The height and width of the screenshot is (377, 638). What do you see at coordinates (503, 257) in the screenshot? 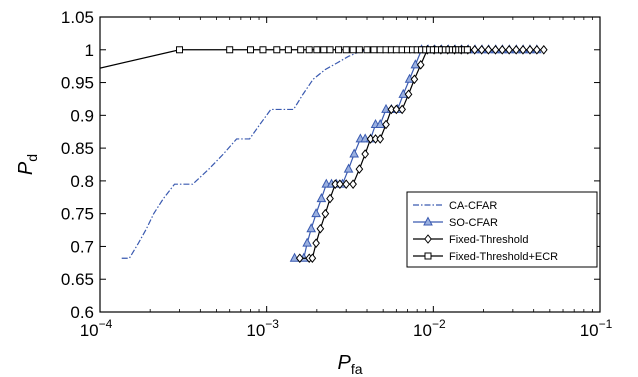
I see `legend-label: Fixed-Threshold+ECR` at bounding box center [503, 257].